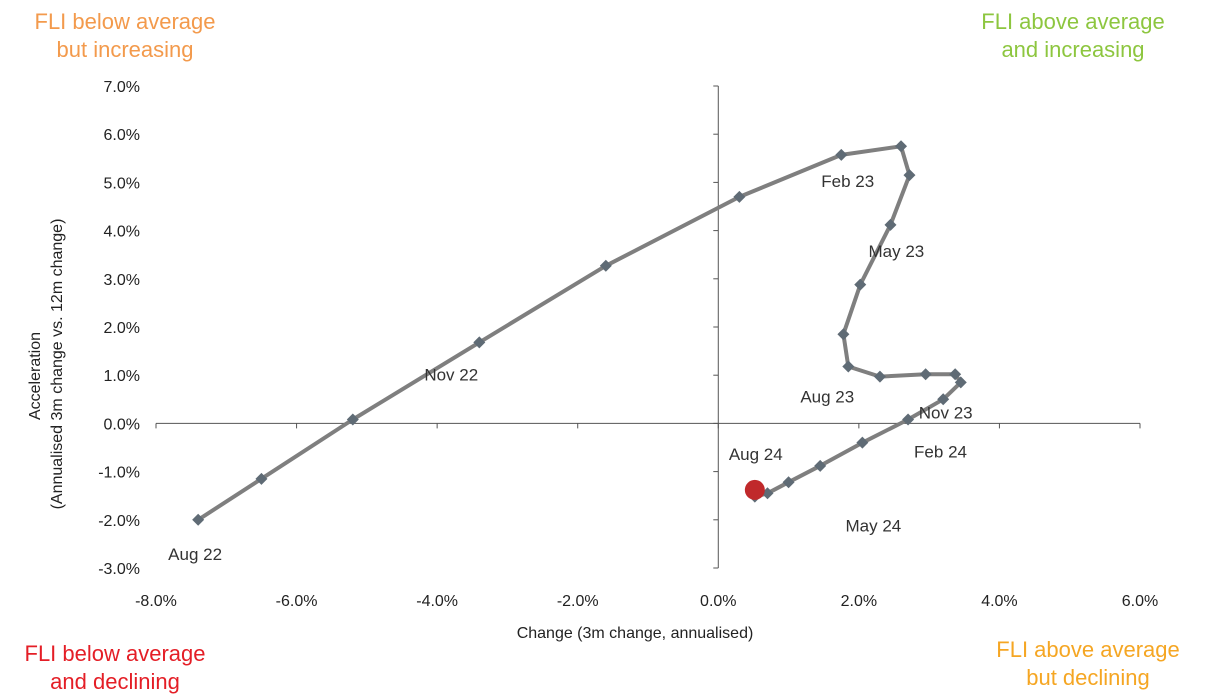  What do you see at coordinates (859, 601) in the screenshot?
I see `x-tick-label: 2.0%` at bounding box center [859, 601].